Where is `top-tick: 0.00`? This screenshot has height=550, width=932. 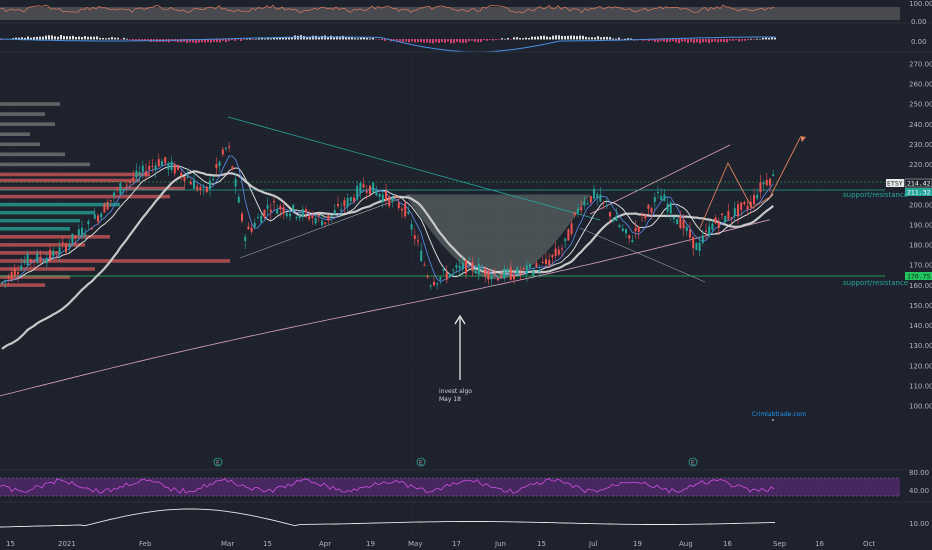 top-tick: 0.00 is located at coordinates (919, 22).